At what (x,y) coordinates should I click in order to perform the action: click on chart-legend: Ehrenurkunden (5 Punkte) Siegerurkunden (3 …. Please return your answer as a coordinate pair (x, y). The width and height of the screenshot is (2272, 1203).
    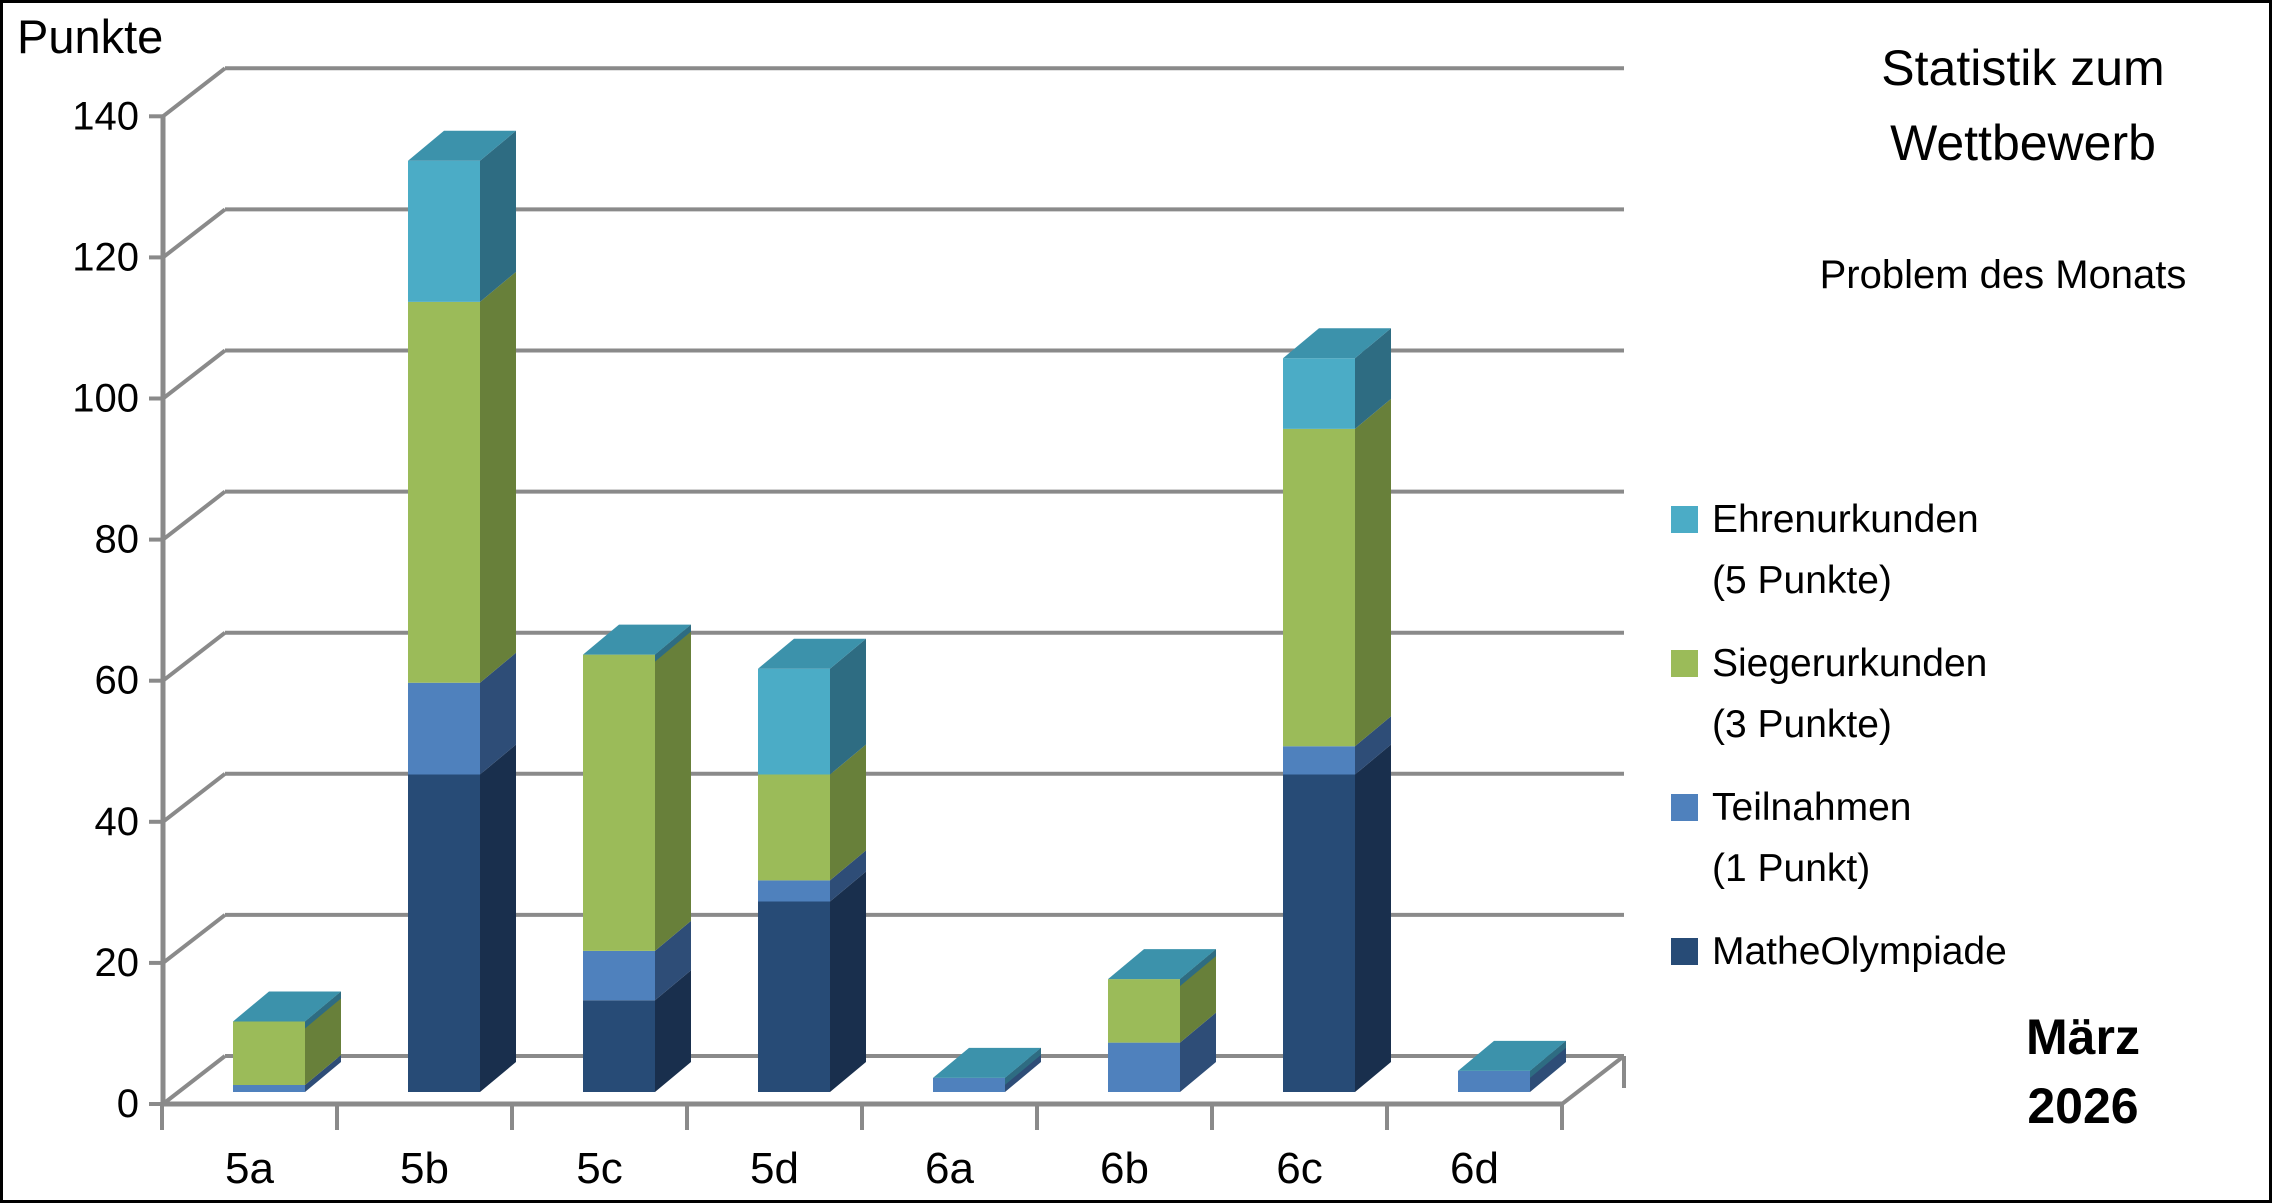
    Looking at the image, I should click on (1961, 757).